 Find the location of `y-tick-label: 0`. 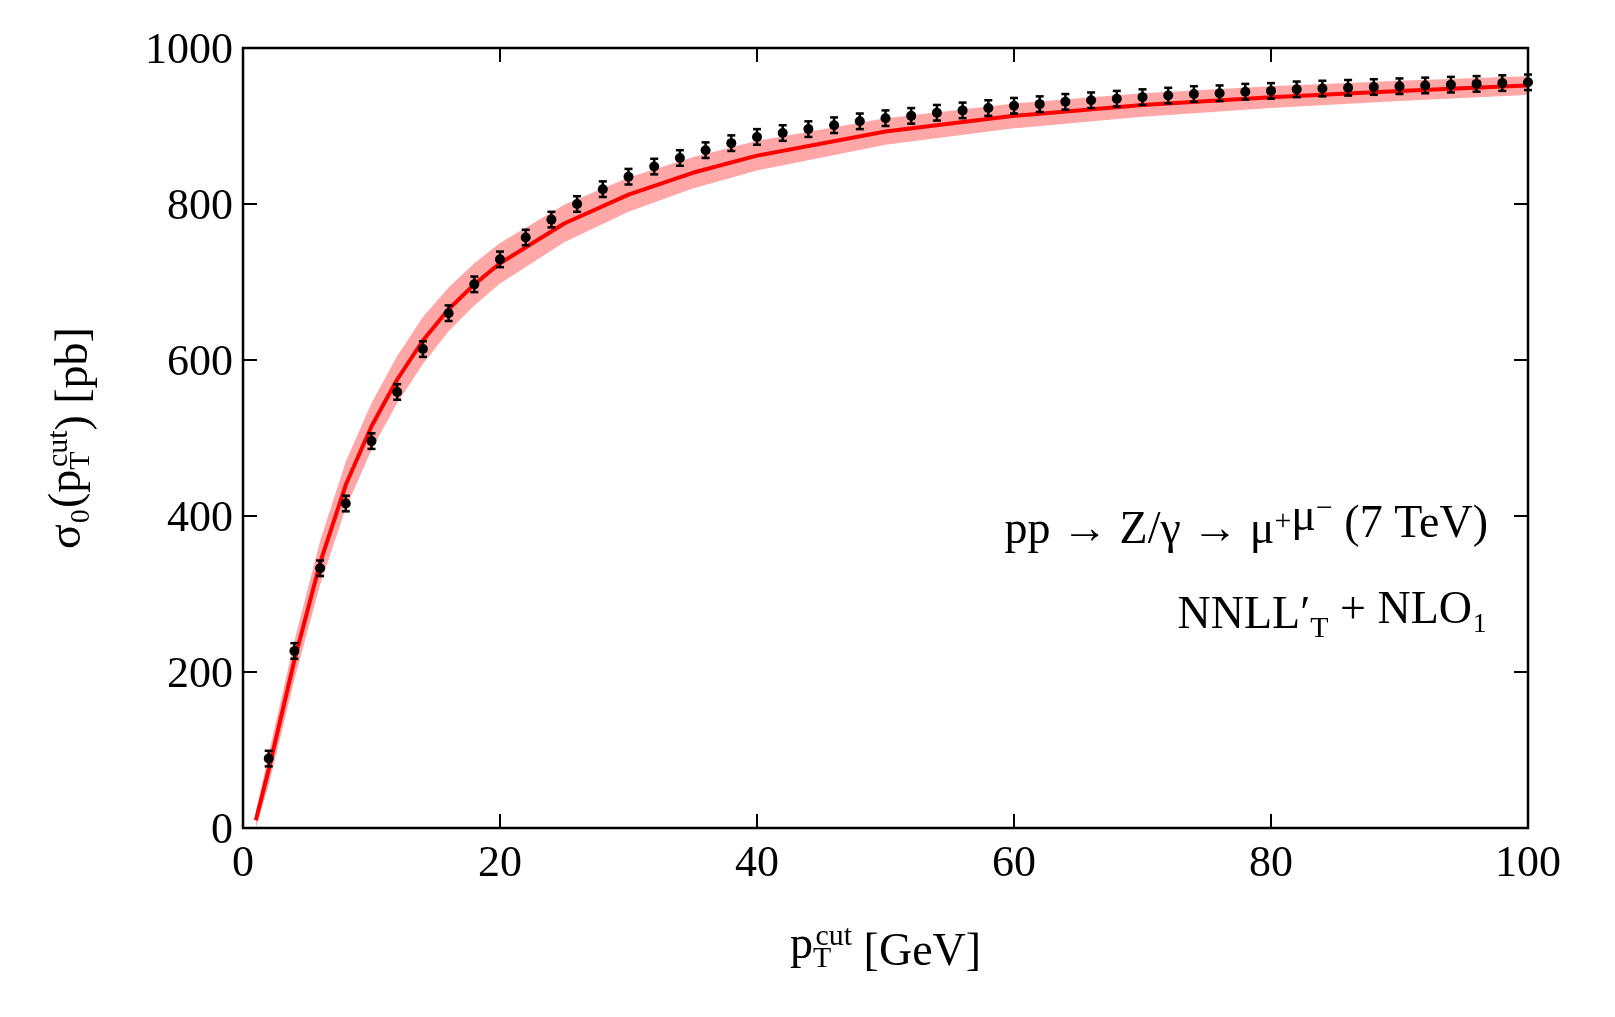

y-tick-label: 0 is located at coordinates (222, 829).